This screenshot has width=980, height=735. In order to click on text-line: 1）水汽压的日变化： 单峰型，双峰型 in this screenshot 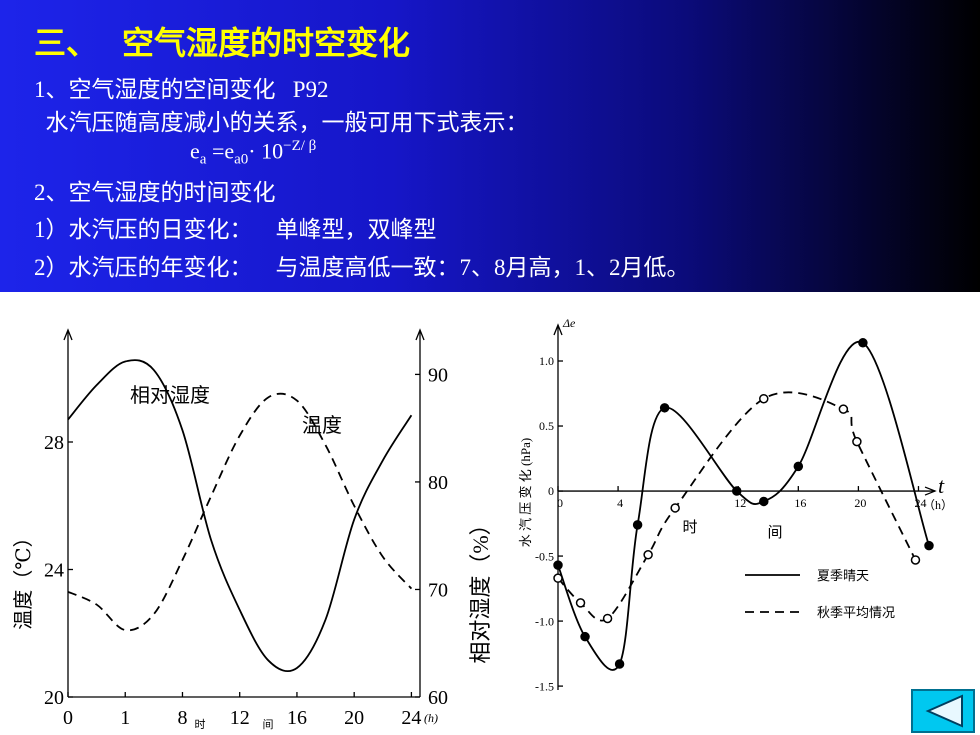, I will do `click(235, 229)`.